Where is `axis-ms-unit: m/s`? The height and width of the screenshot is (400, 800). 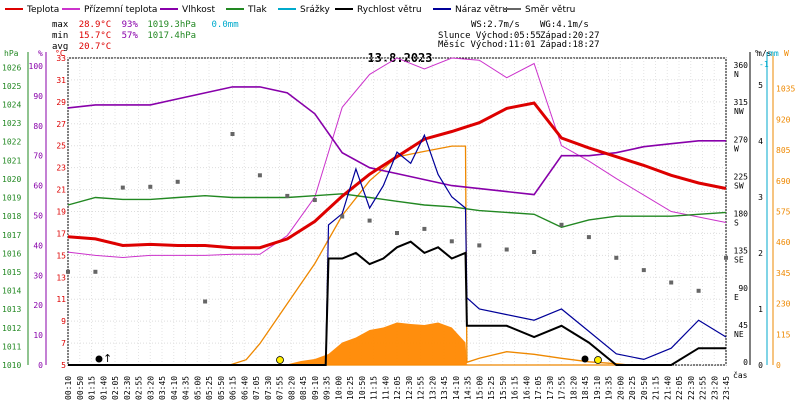
axis-ms-unit: m/s is located at coordinates (764, 53).